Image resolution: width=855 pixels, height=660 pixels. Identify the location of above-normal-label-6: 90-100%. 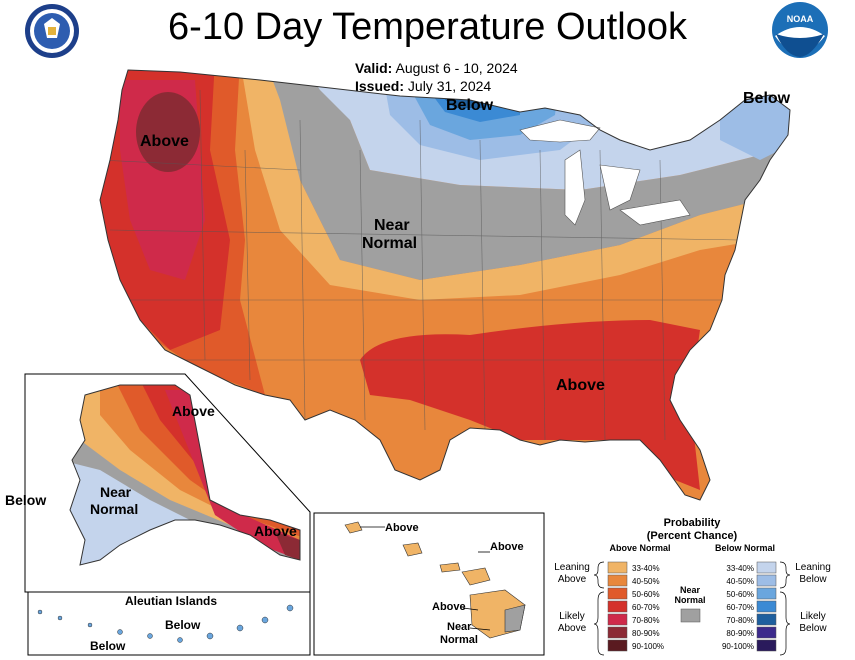
(648, 646).